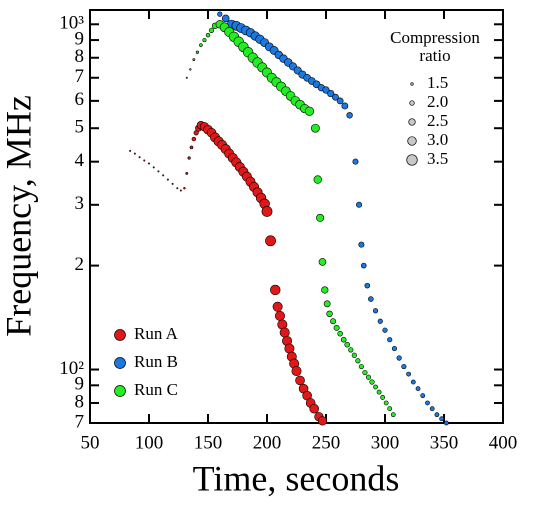 The height and width of the screenshot is (513, 533). I want to click on size-legend-title: Compression, so click(435, 37).